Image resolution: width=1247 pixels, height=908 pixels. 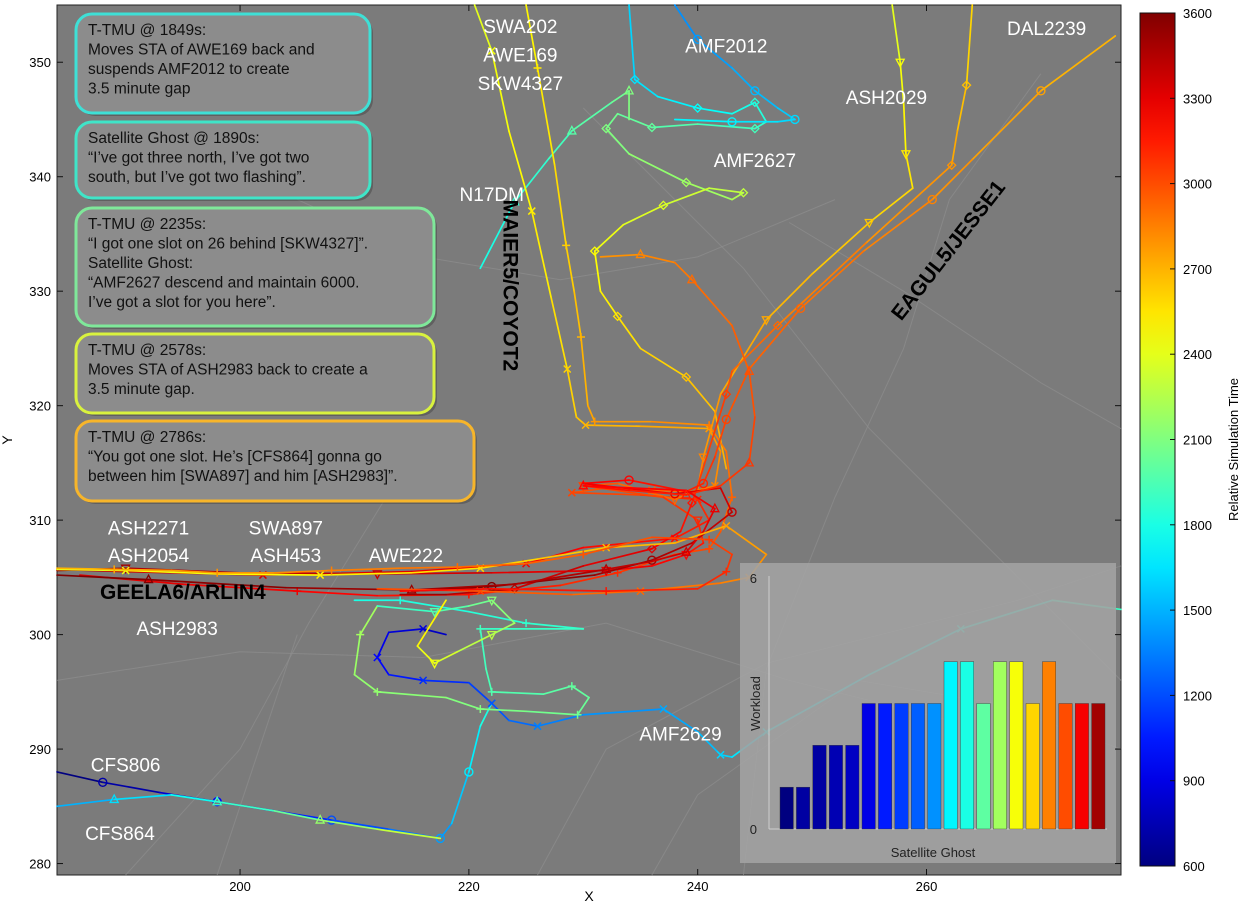 What do you see at coordinates (240, 886) in the screenshot?
I see `x-tick-label: 200` at bounding box center [240, 886].